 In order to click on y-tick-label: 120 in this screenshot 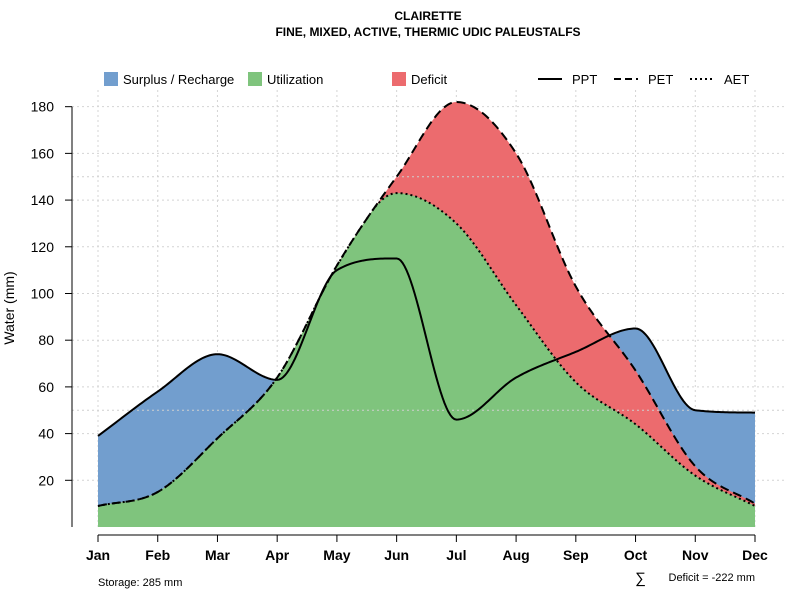, I will do `click(43, 247)`.